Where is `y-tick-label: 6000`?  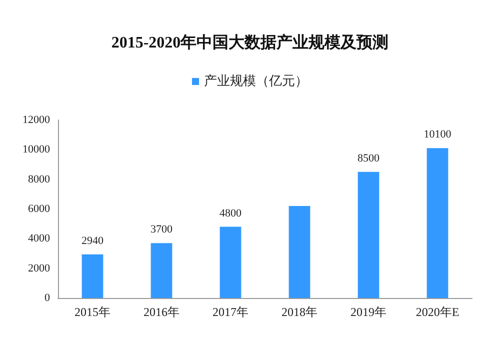 y-tick-label: 6000 is located at coordinates (39, 209).